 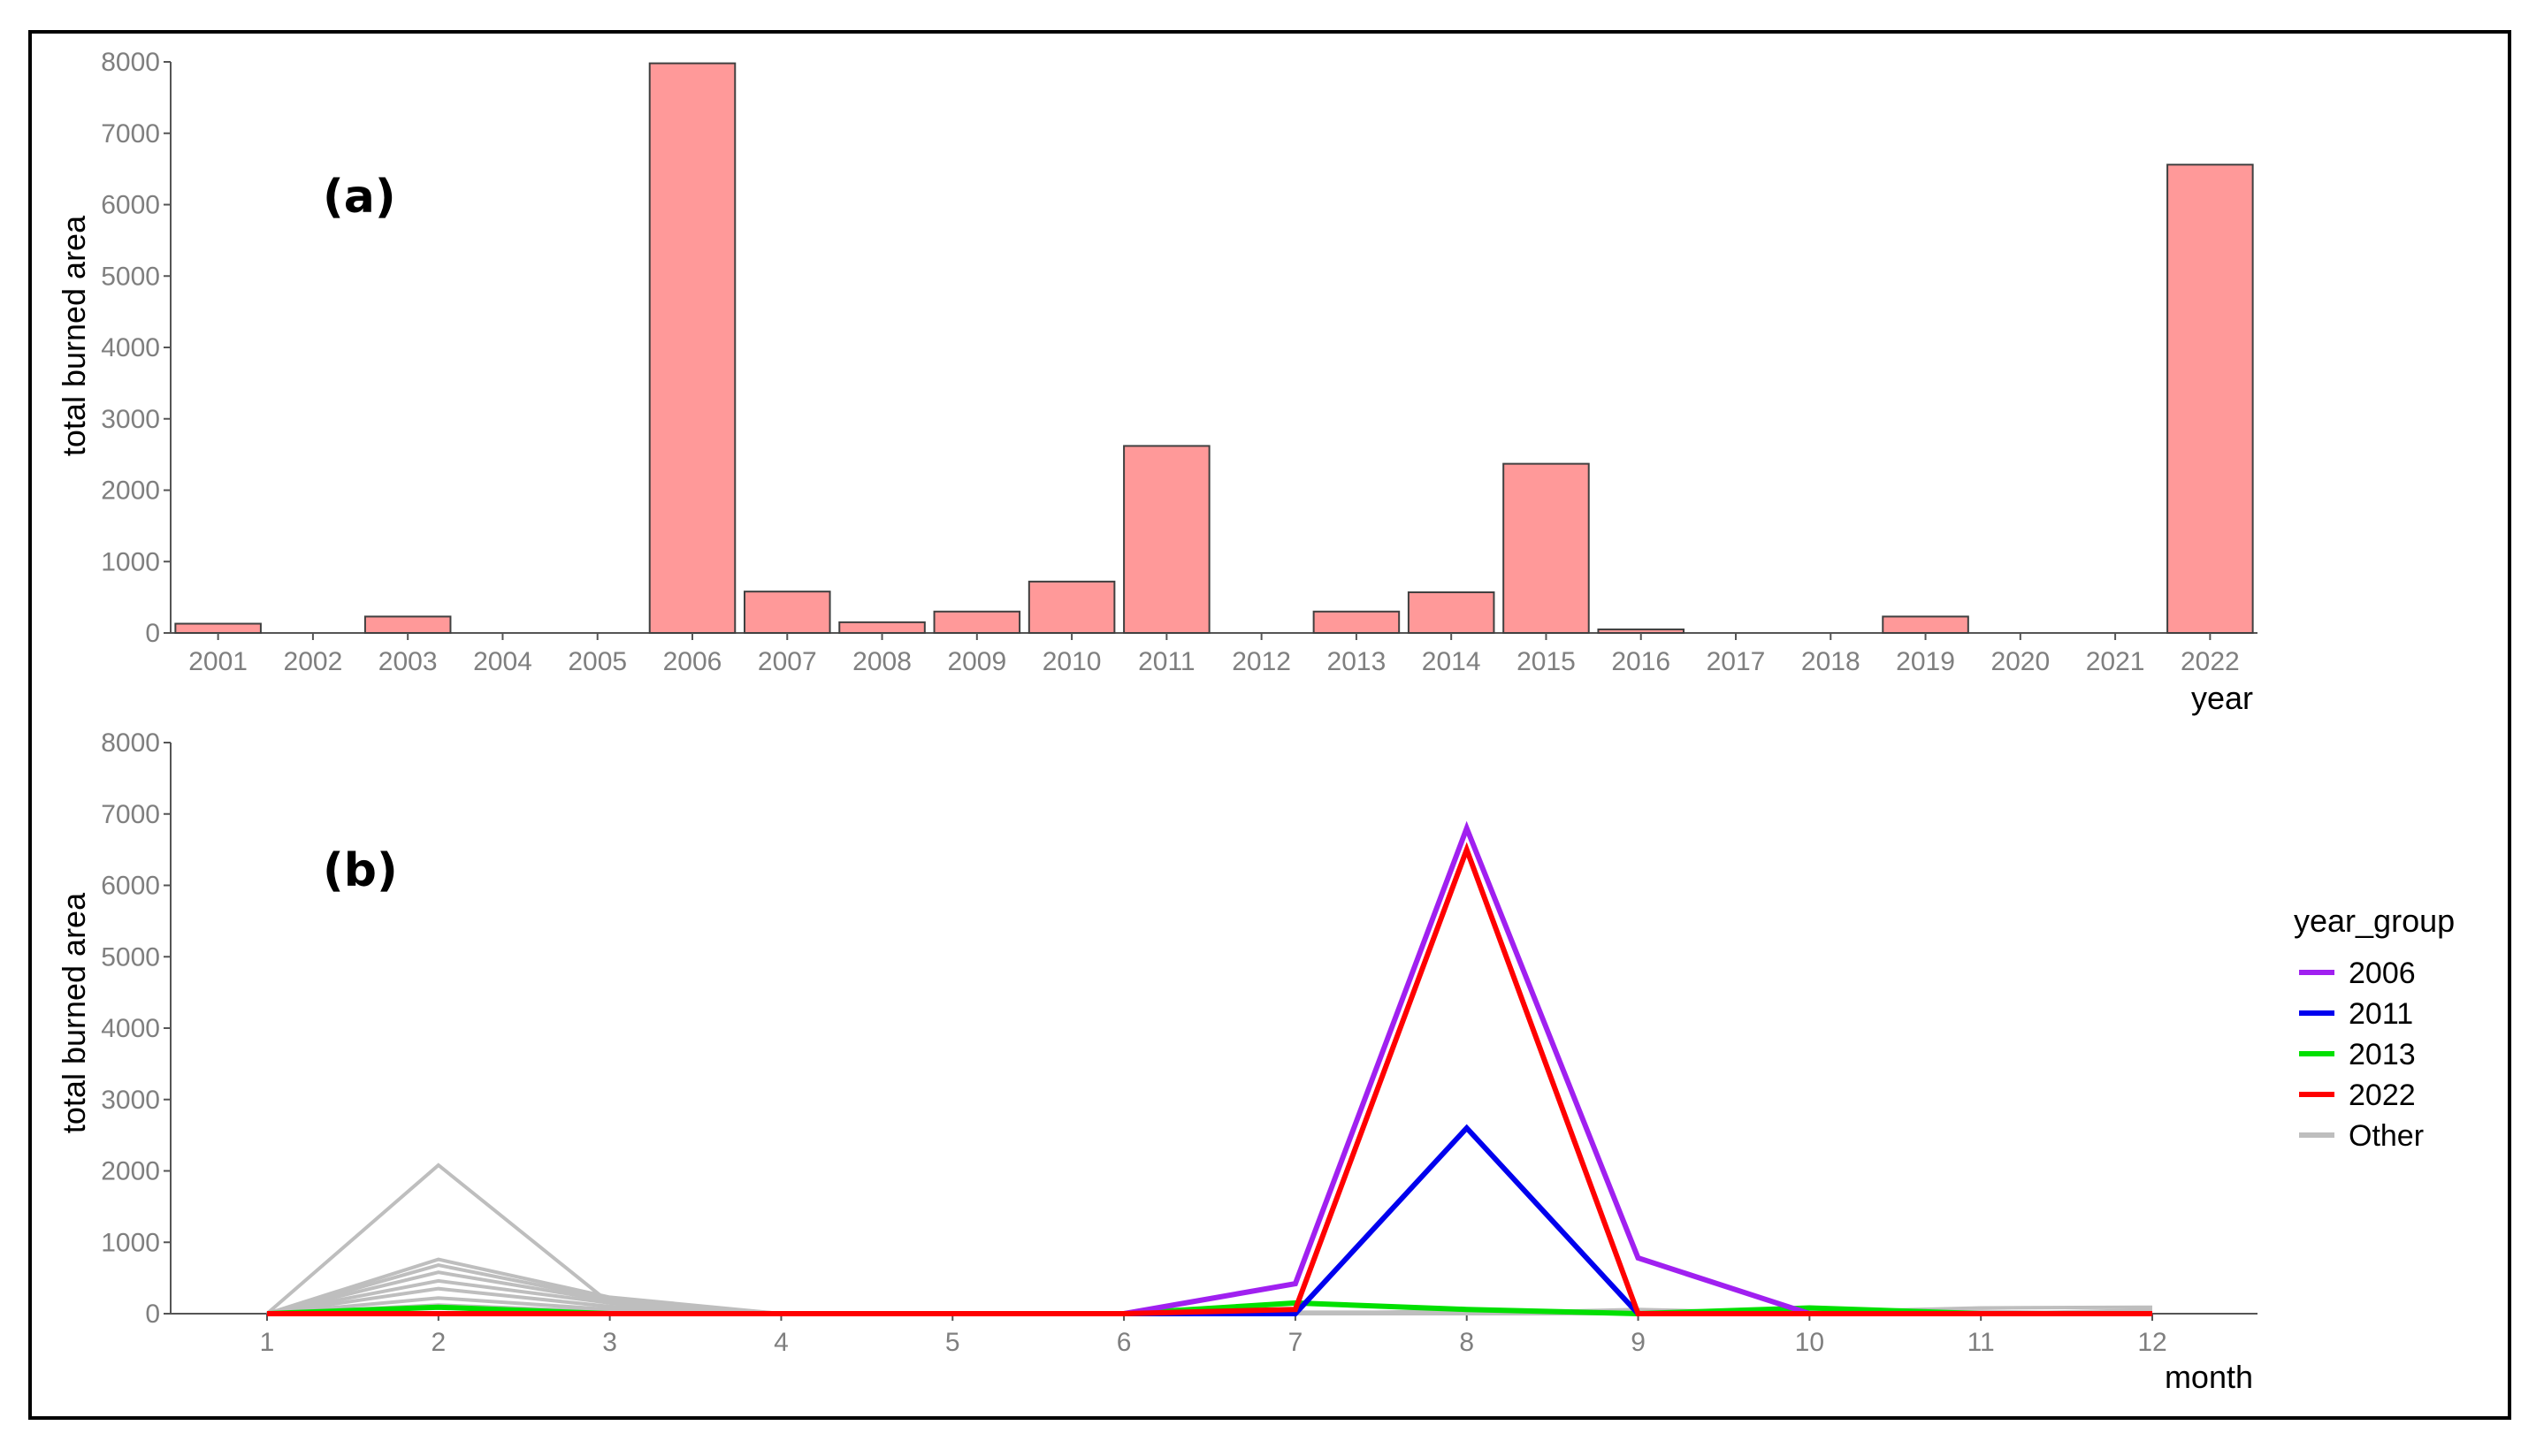 What do you see at coordinates (1167, 539) in the screenshot?
I see `bar-2011` at bounding box center [1167, 539].